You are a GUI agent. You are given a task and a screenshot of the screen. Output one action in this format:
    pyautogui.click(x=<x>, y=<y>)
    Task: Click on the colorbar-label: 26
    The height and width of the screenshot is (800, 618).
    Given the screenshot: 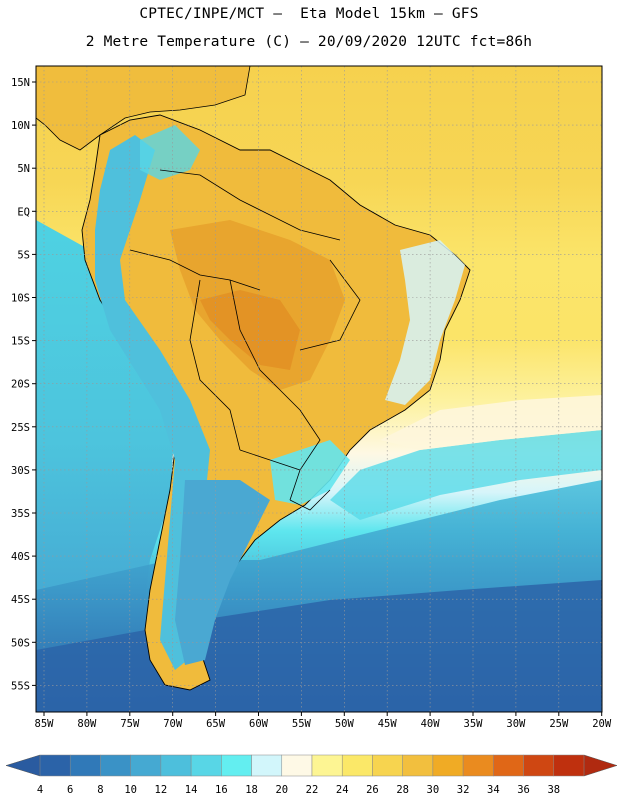 What is the action you would take?
    pyautogui.click(x=372, y=790)
    